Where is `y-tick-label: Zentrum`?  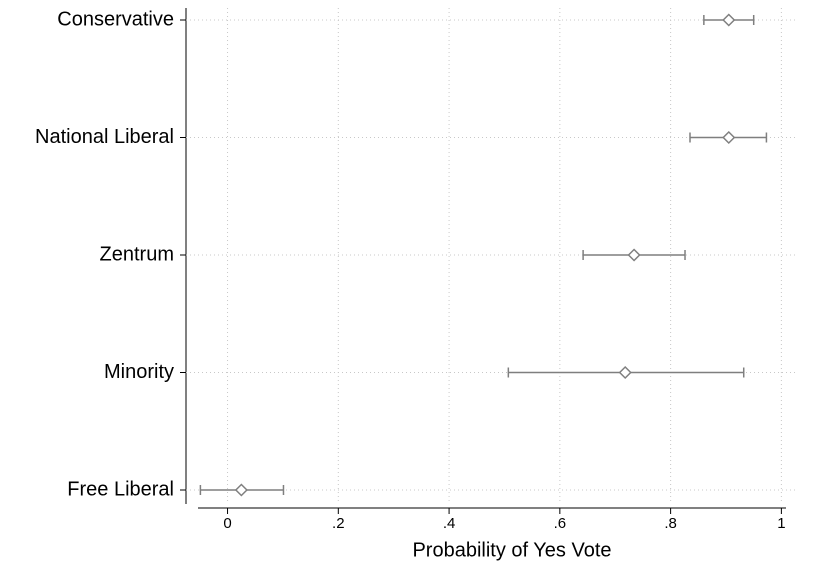 y-tick-label: Zentrum is located at coordinates (137, 254).